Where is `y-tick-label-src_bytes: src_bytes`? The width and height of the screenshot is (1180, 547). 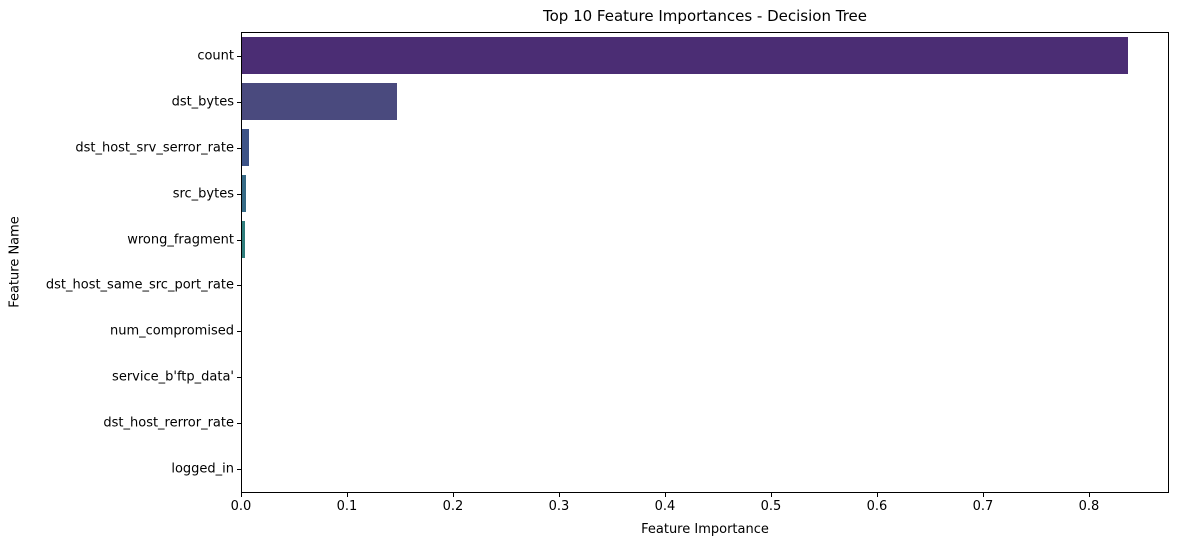 y-tick-label-src_bytes: src_bytes is located at coordinates (203, 194).